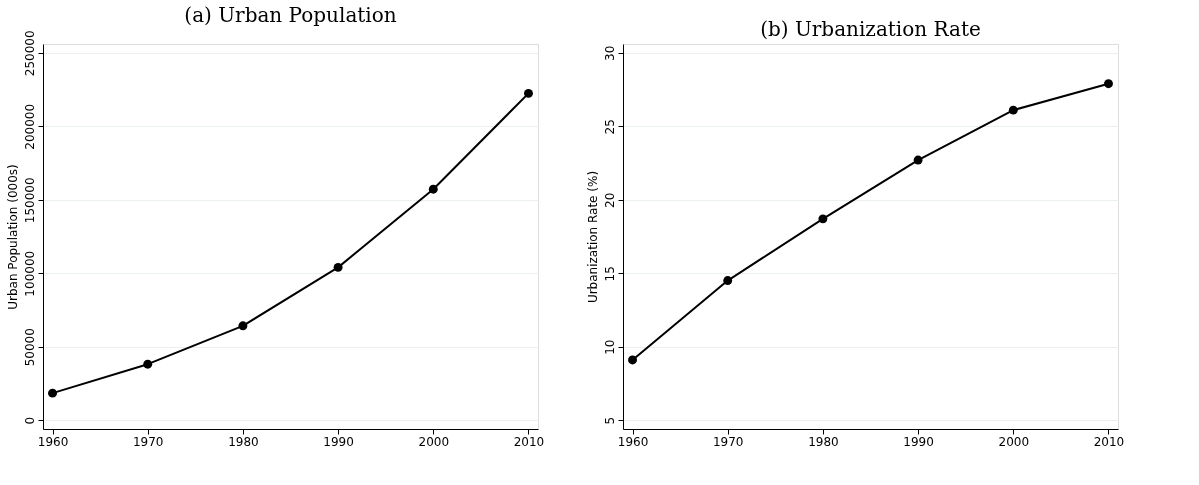  Describe the element at coordinates (609, 420) in the screenshot. I see `y-tick-label: 5` at that location.